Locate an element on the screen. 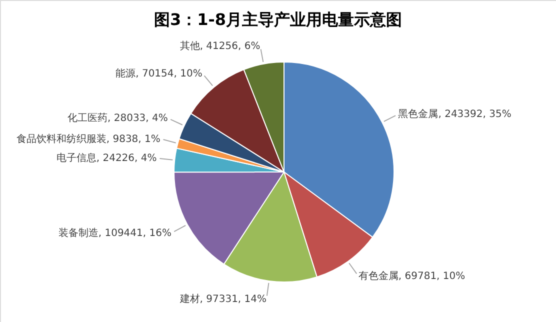 This screenshot has height=322, width=556. slice-label: 装备制造, 109441, 16% is located at coordinates (115, 233).